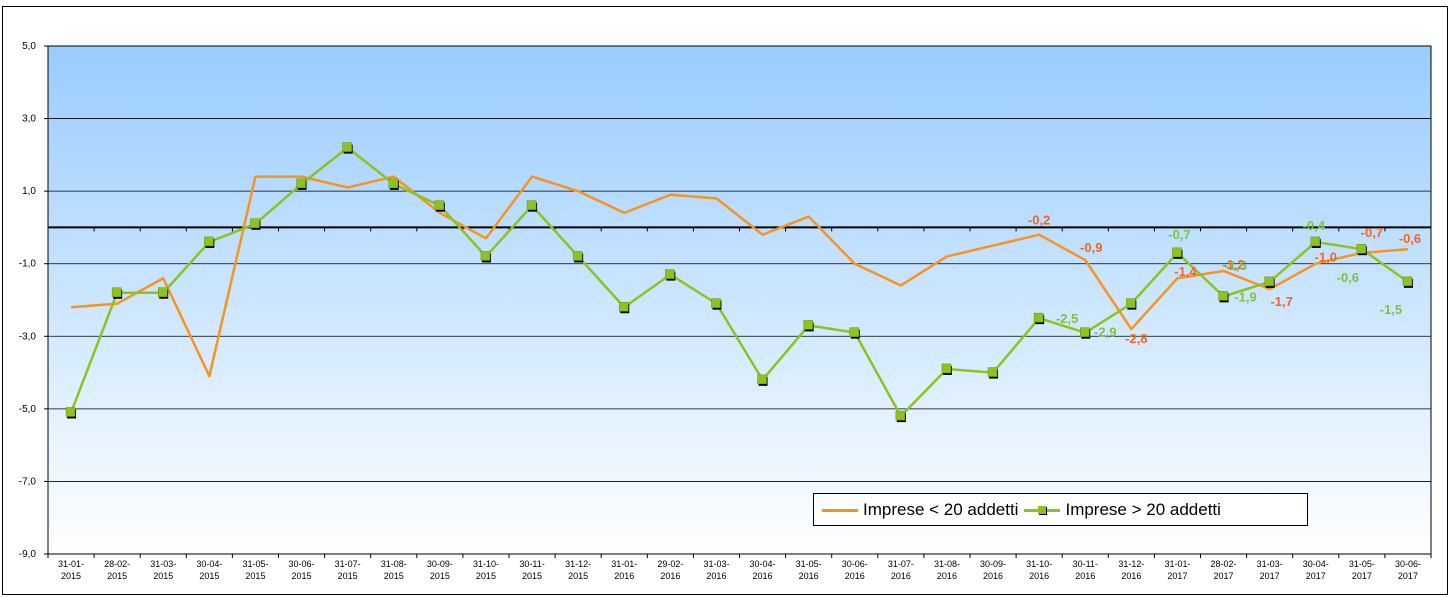 This screenshot has height=597, width=1451. What do you see at coordinates (670, 564) in the screenshot?
I see `x-tick-label: 29-02-` at bounding box center [670, 564].